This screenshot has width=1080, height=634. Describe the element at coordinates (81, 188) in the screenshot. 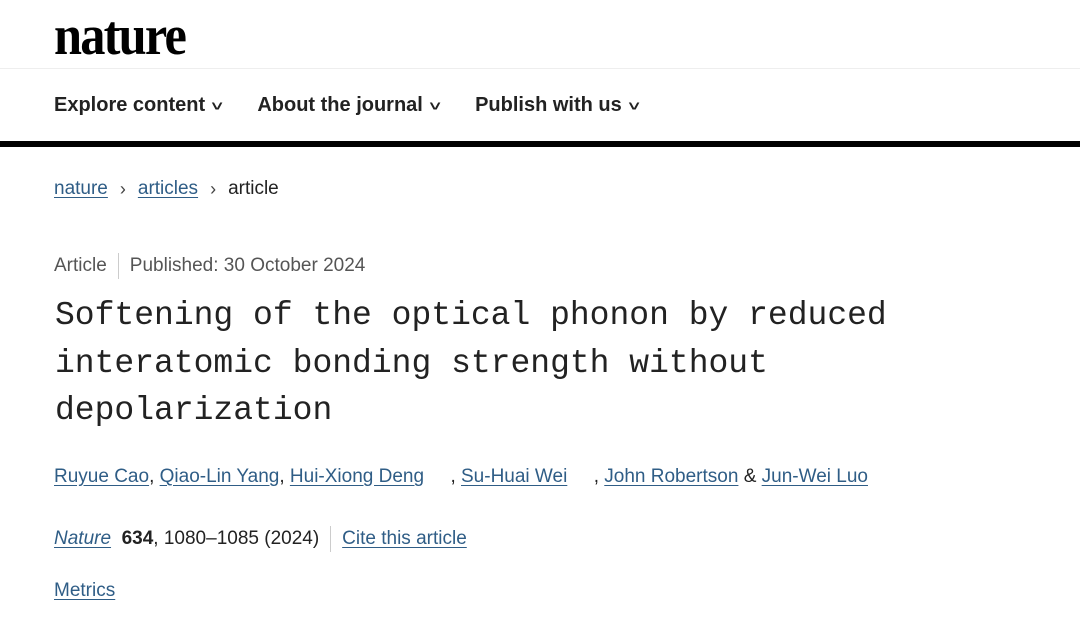

I see `breadcrumb-nature: nature` at that location.